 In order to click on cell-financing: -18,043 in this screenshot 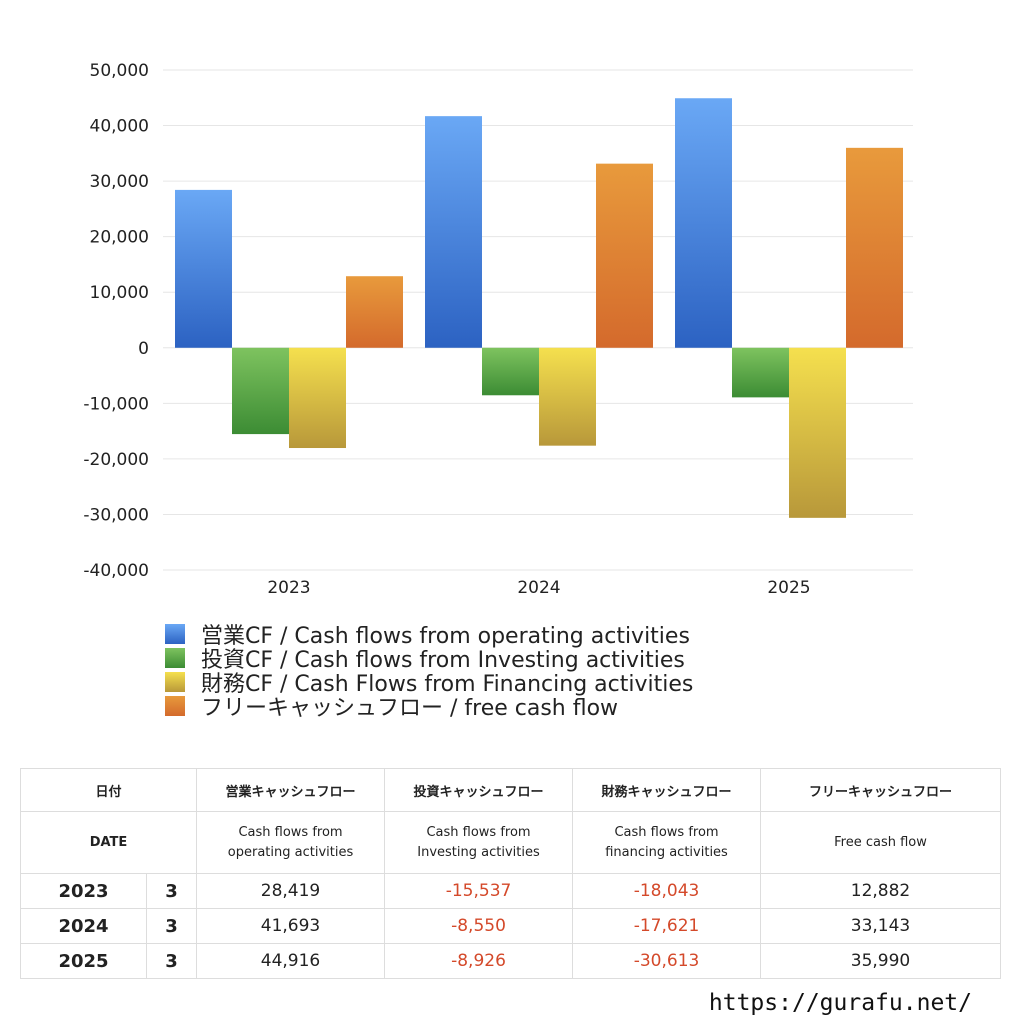, I will do `click(667, 891)`.